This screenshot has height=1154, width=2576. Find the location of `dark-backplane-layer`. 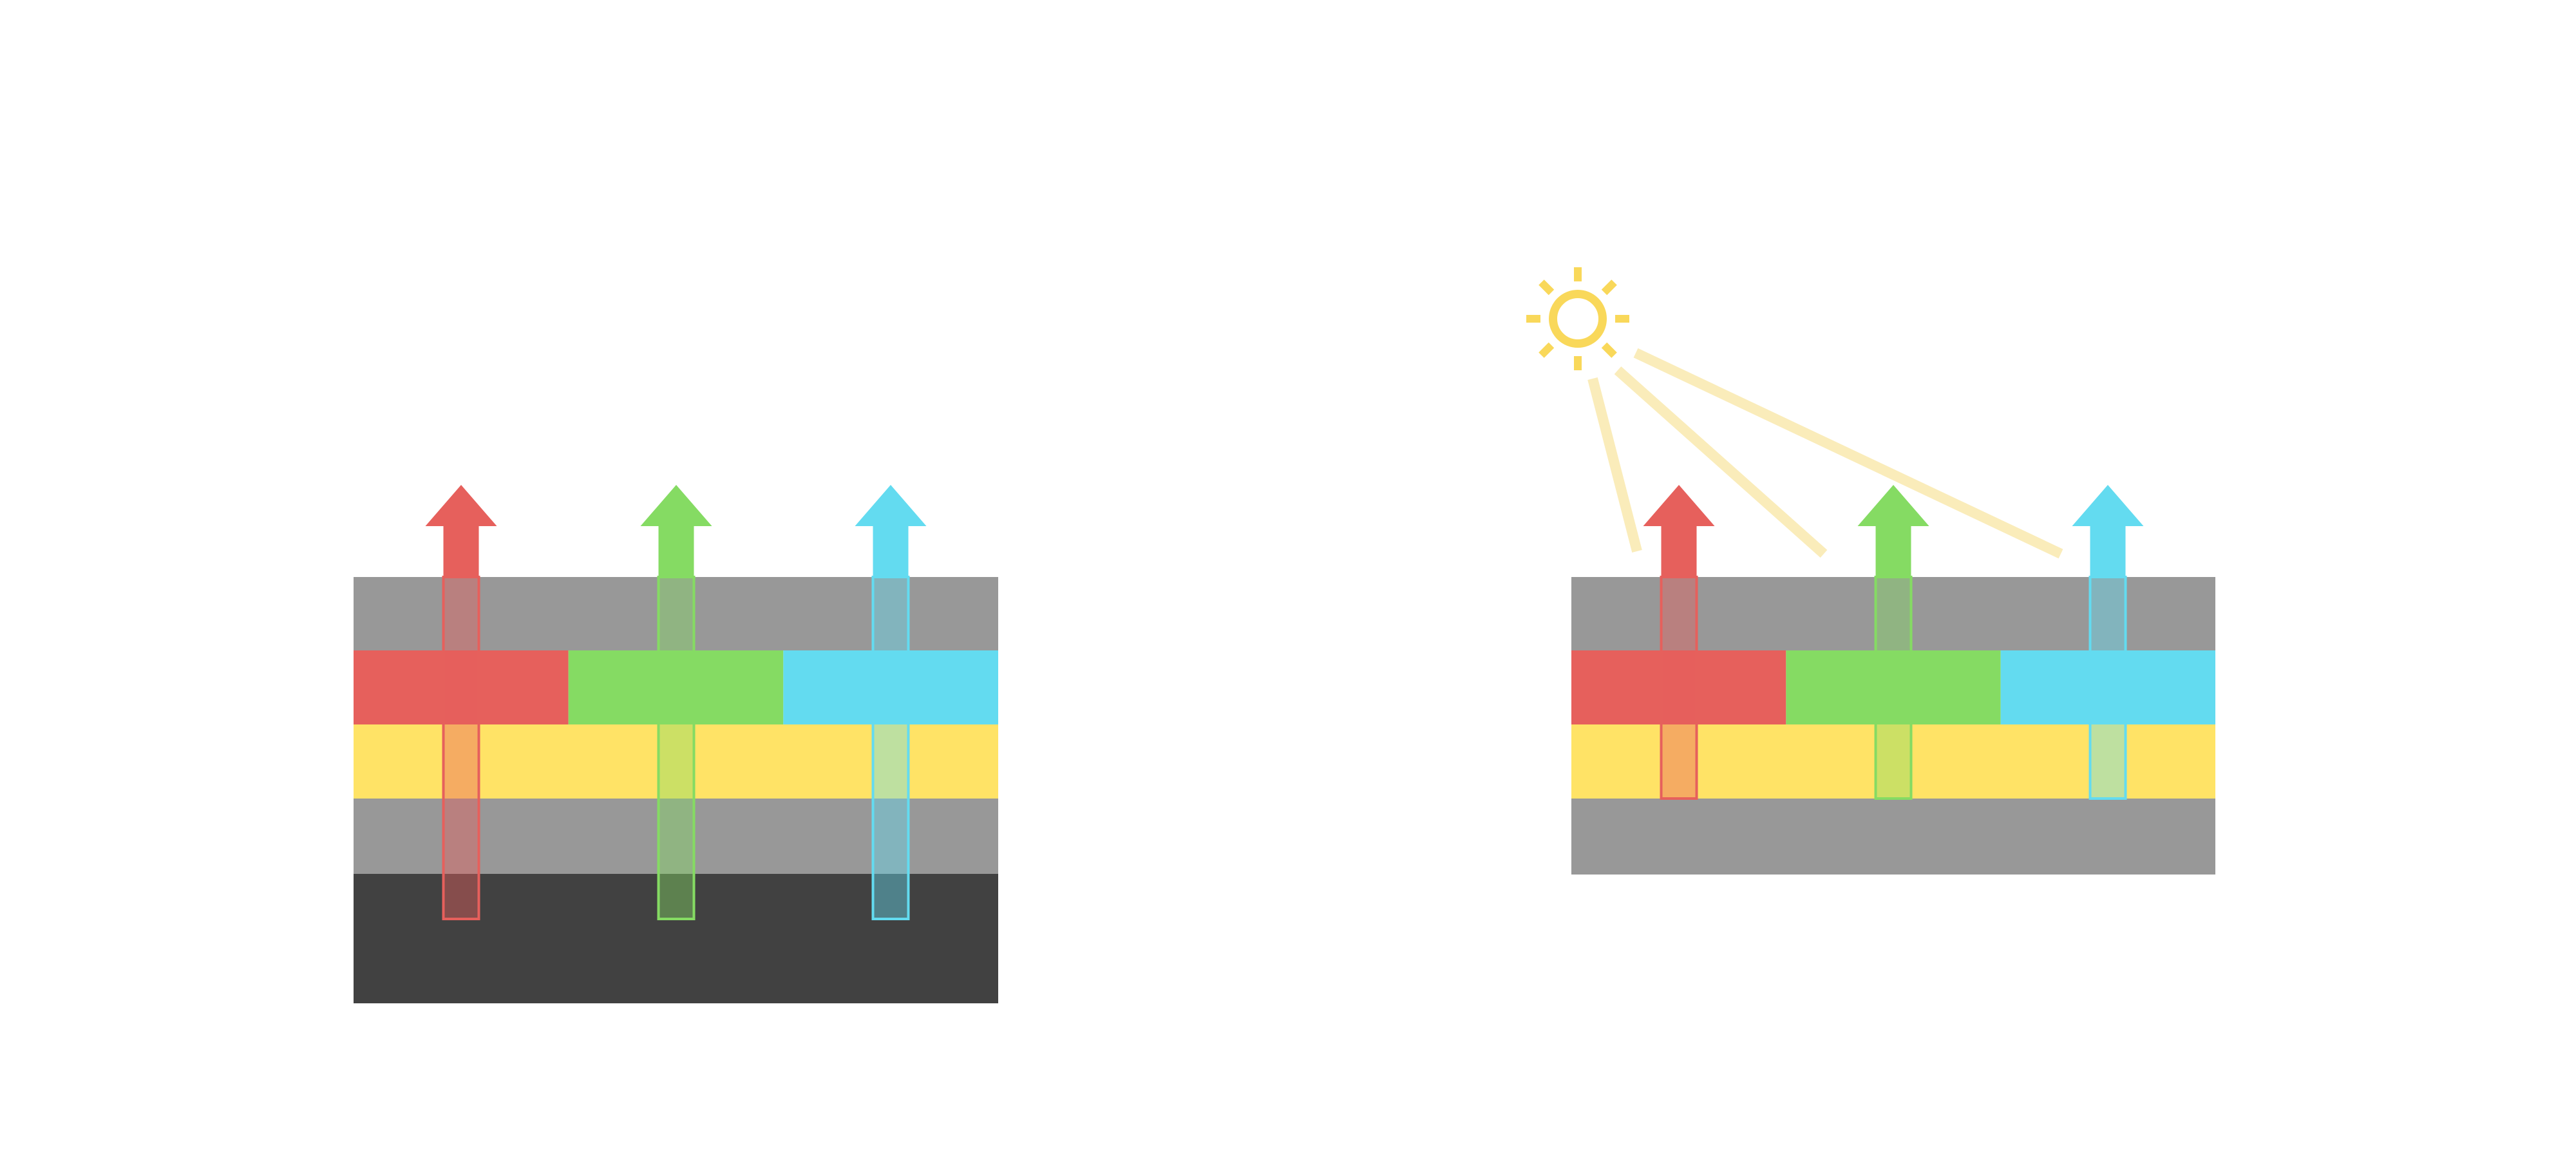

dark-backplane-layer is located at coordinates (676, 938).